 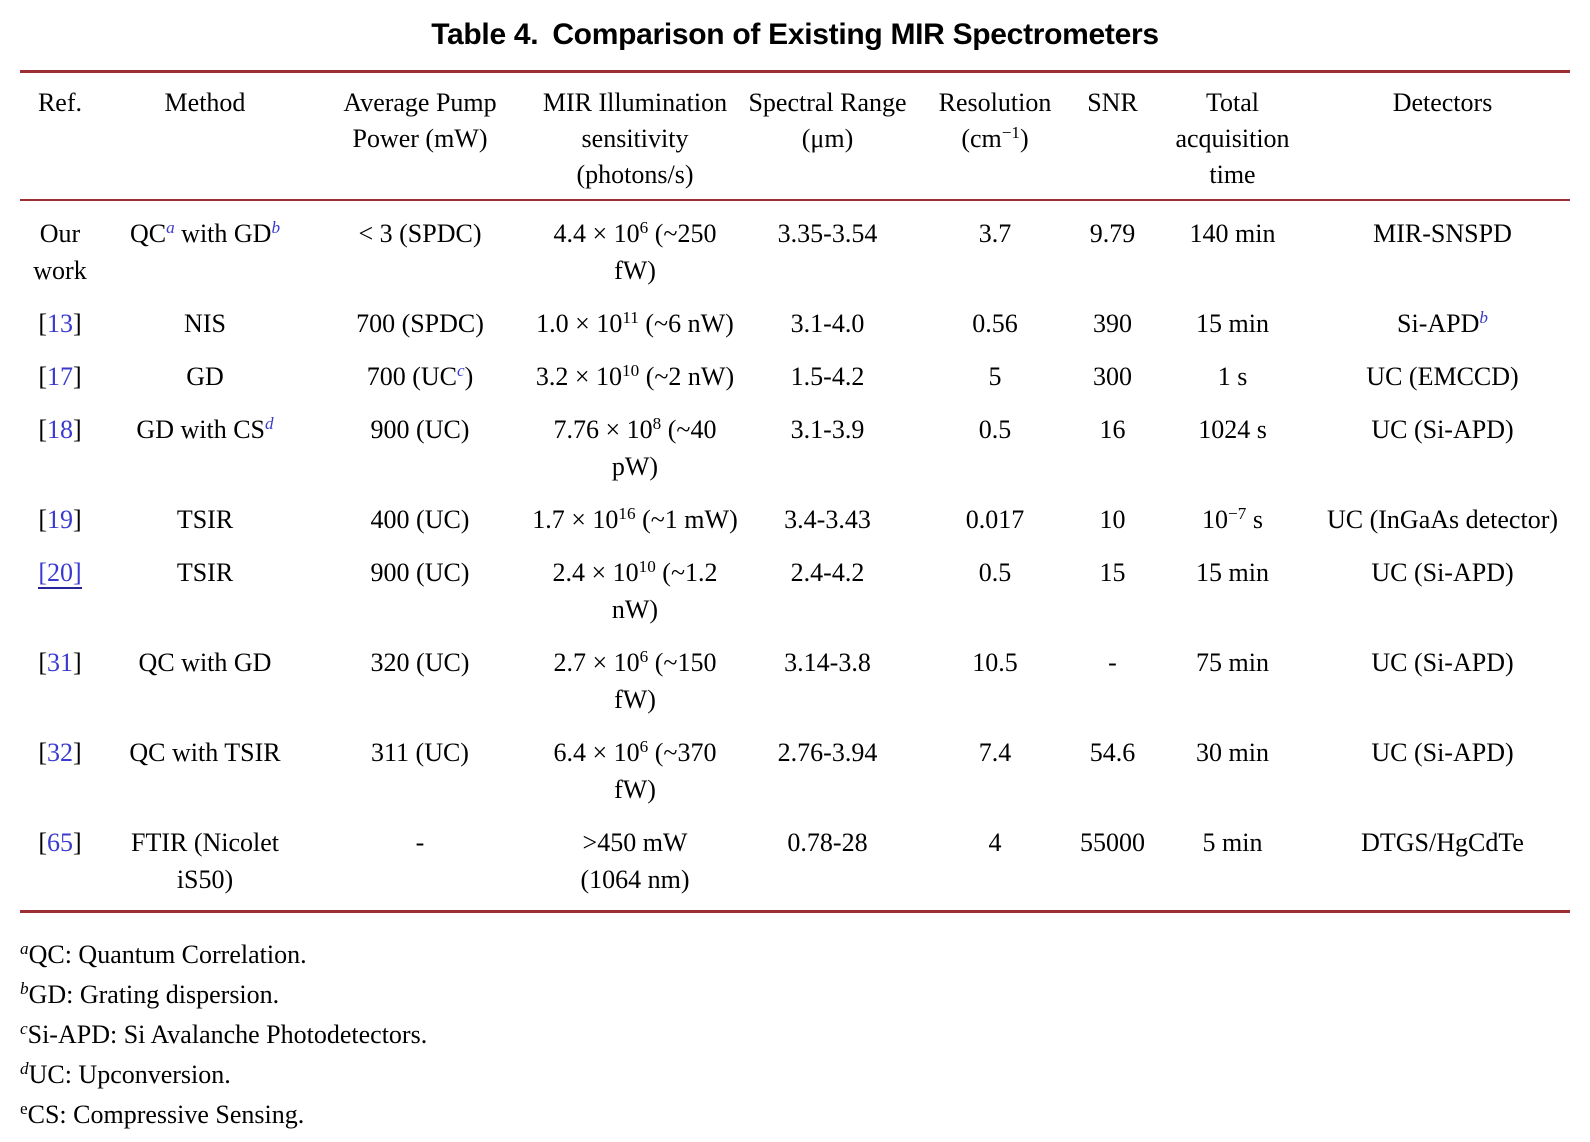 I want to click on cell-spectral-range-text: 3.1-3.9, so click(x=827, y=429).